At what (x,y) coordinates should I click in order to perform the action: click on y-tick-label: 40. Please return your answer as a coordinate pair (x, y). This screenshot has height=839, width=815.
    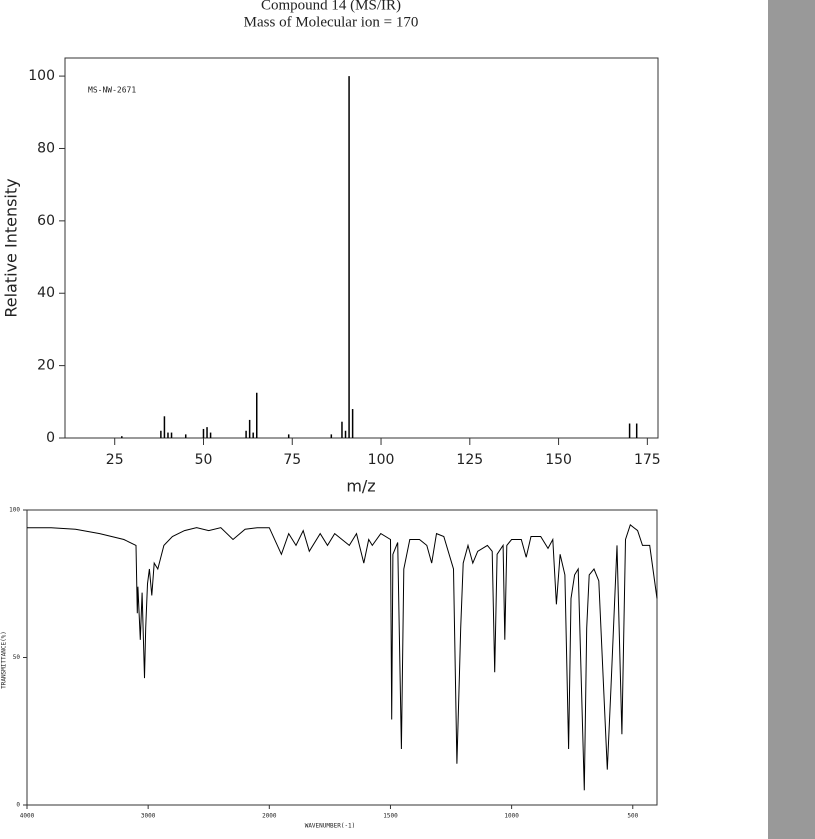
    Looking at the image, I should click on (46, 293).